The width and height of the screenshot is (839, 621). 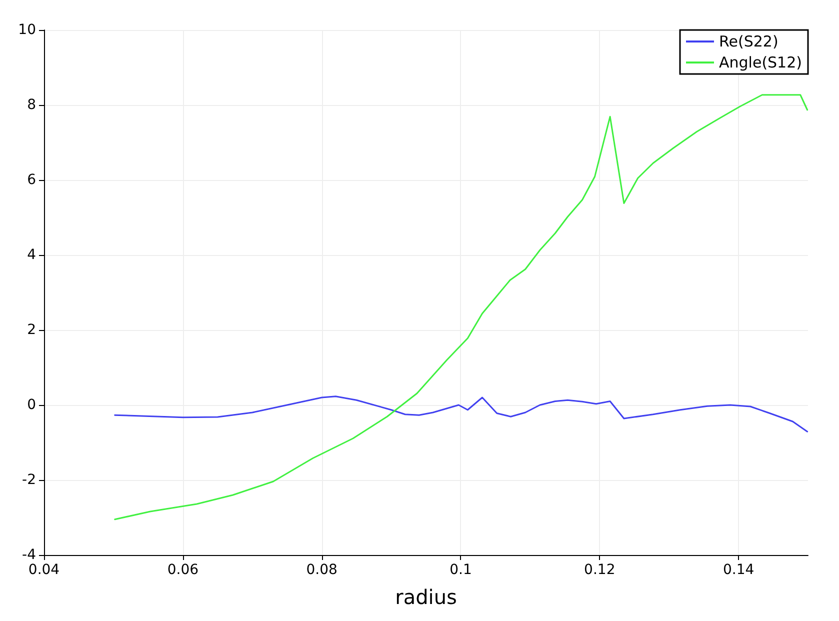 I want to click on y-tick-label: 0, so click(x=31, y=405).